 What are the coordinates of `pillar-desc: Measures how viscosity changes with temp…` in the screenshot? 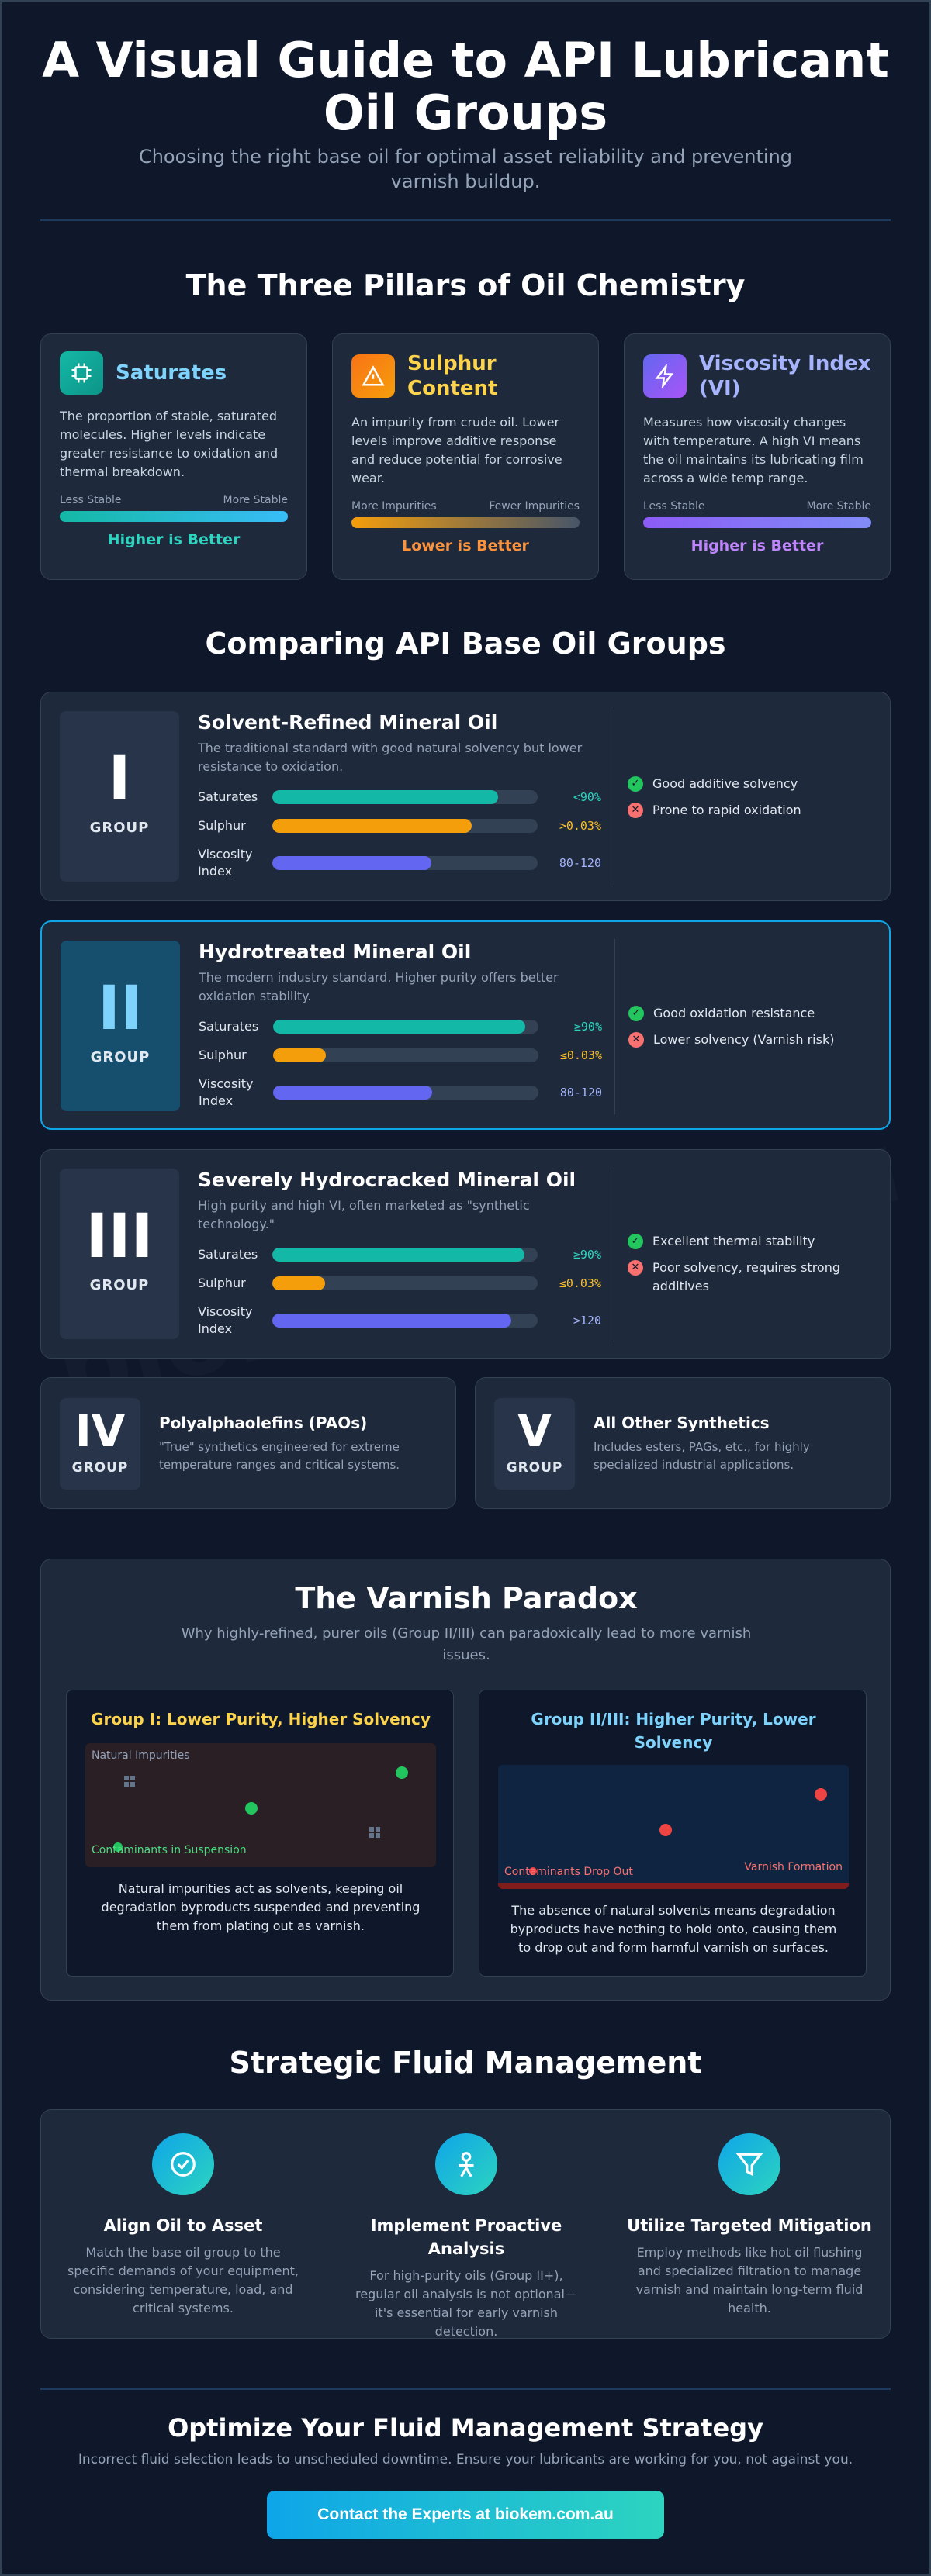 It's located at (754, 450).